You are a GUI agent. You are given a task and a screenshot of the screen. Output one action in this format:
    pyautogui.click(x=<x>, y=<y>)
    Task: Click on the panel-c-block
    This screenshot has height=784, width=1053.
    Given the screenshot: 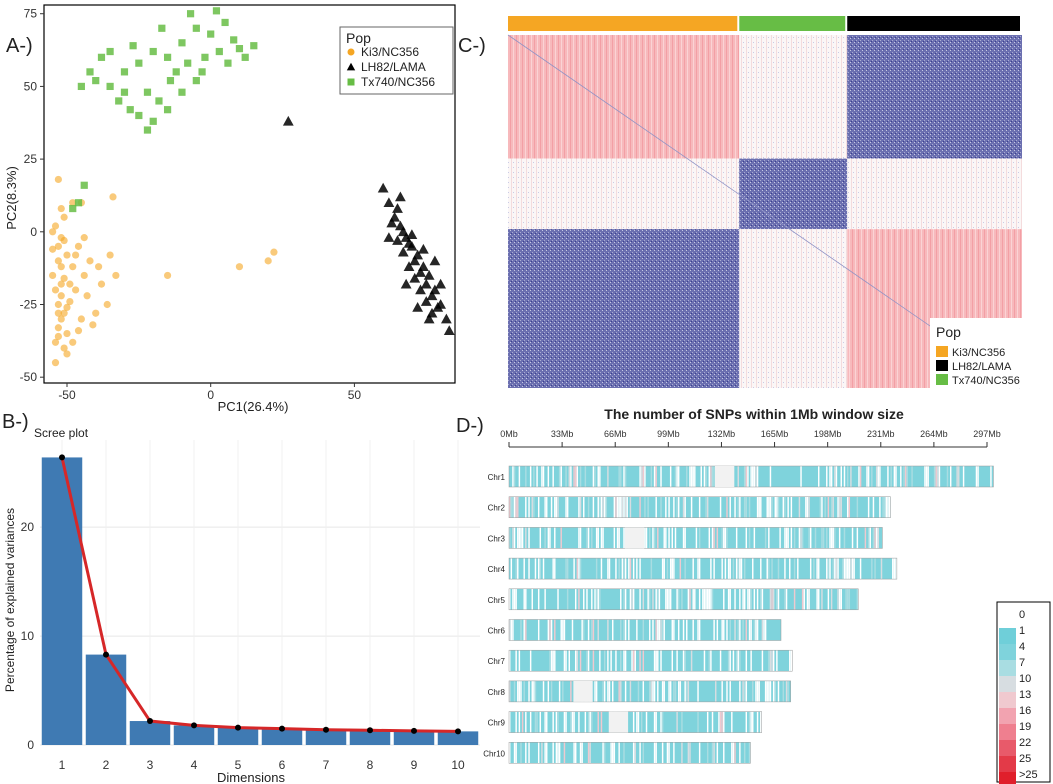 What is the action you would take?
    pyautogui.click(x=624, y=194)
    